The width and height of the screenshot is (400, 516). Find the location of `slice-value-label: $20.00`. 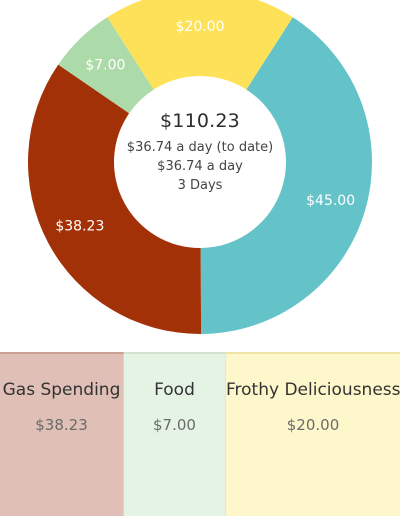

slice-value-label: $20.00 is located at coordinates (200, 27).